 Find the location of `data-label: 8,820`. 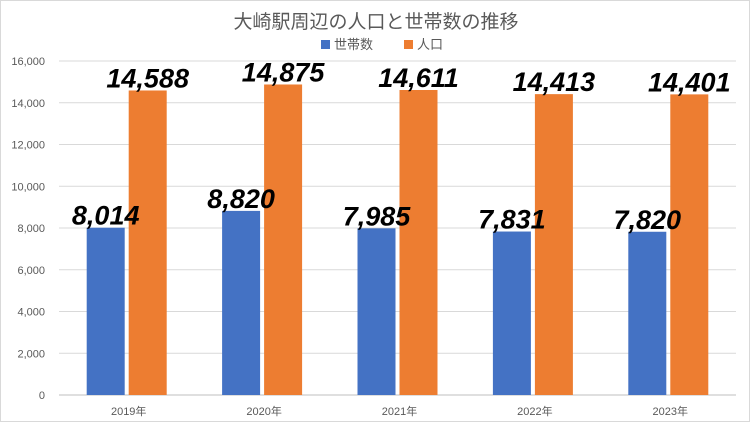

data-label: 8,820 is located at coordinates (241, 199).